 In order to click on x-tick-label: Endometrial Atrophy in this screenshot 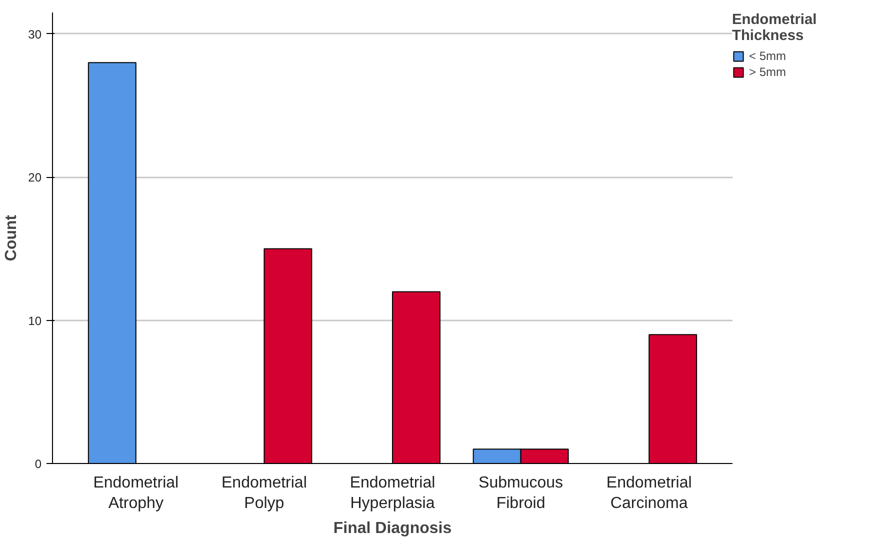, I will do `click(136, 493)`.